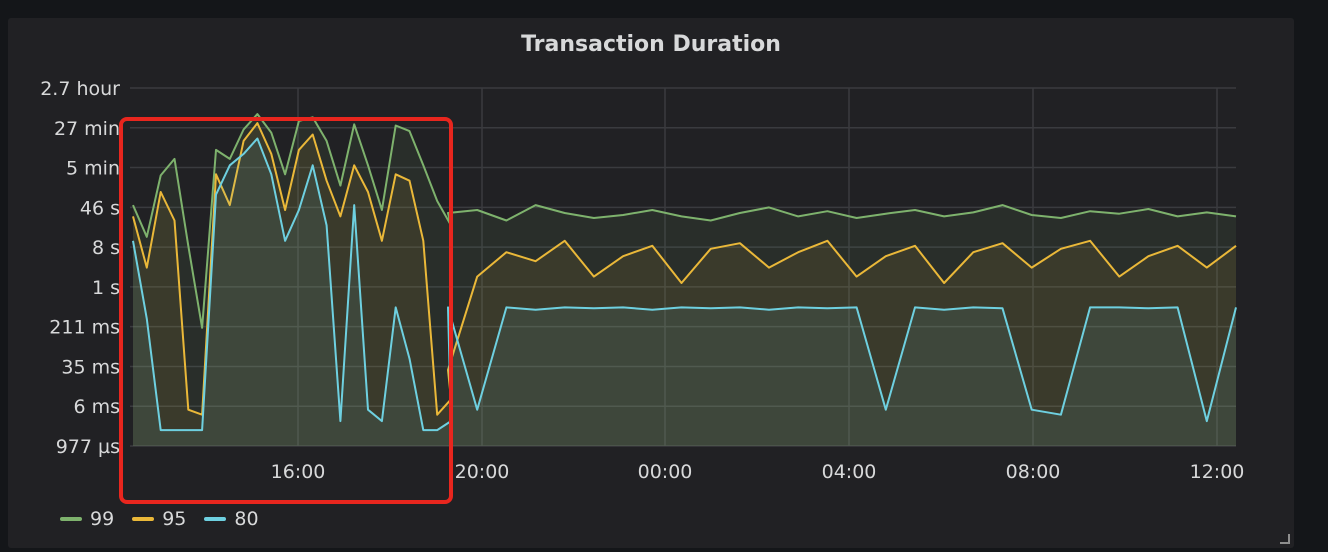 This screenshot has height=552, width=1328. What do you see at coordinates (231, 519) in the screenshot?
I see `legend-item-80: 80` at bounding box center [231, 519].